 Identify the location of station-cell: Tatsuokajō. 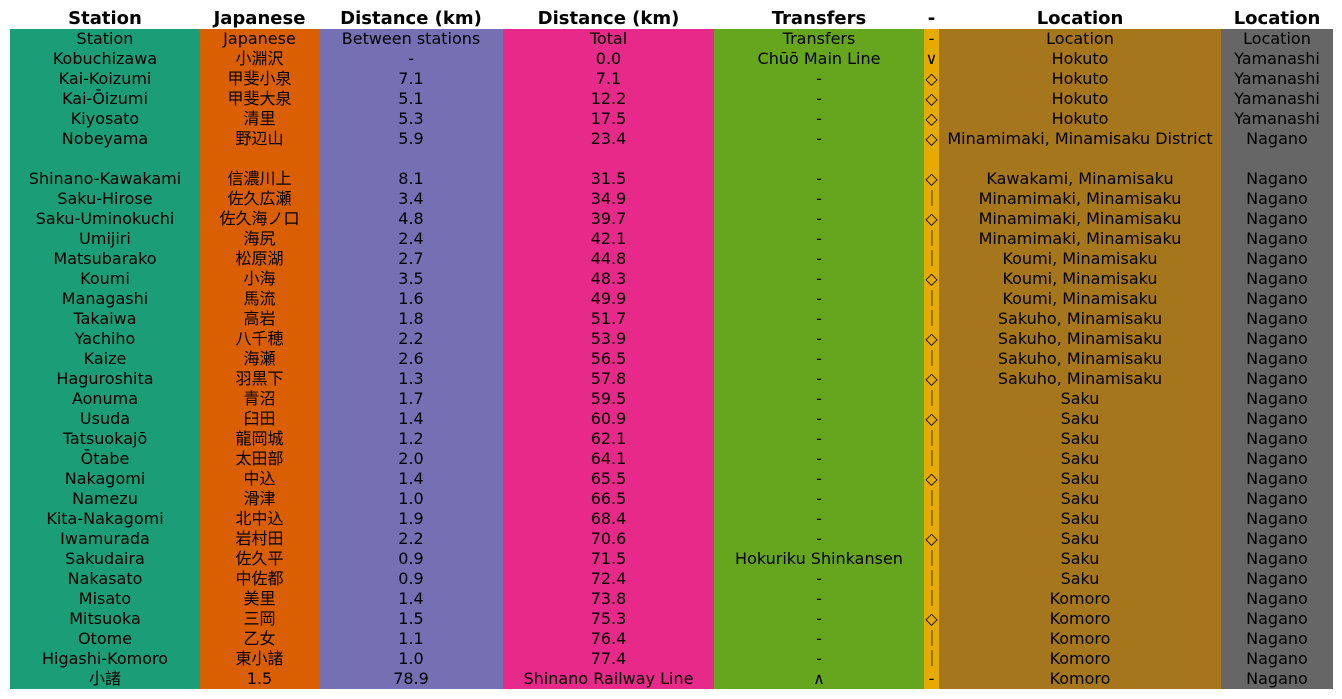
(105, 439).